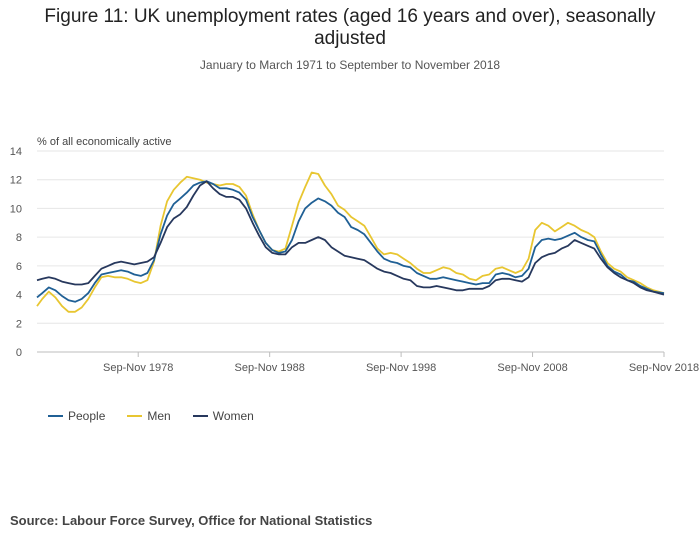 This screenshot has height=549, width=700. Describe the element at coordinates (159, 416) in the screenshot. I see `legend-label: Men` at that location.